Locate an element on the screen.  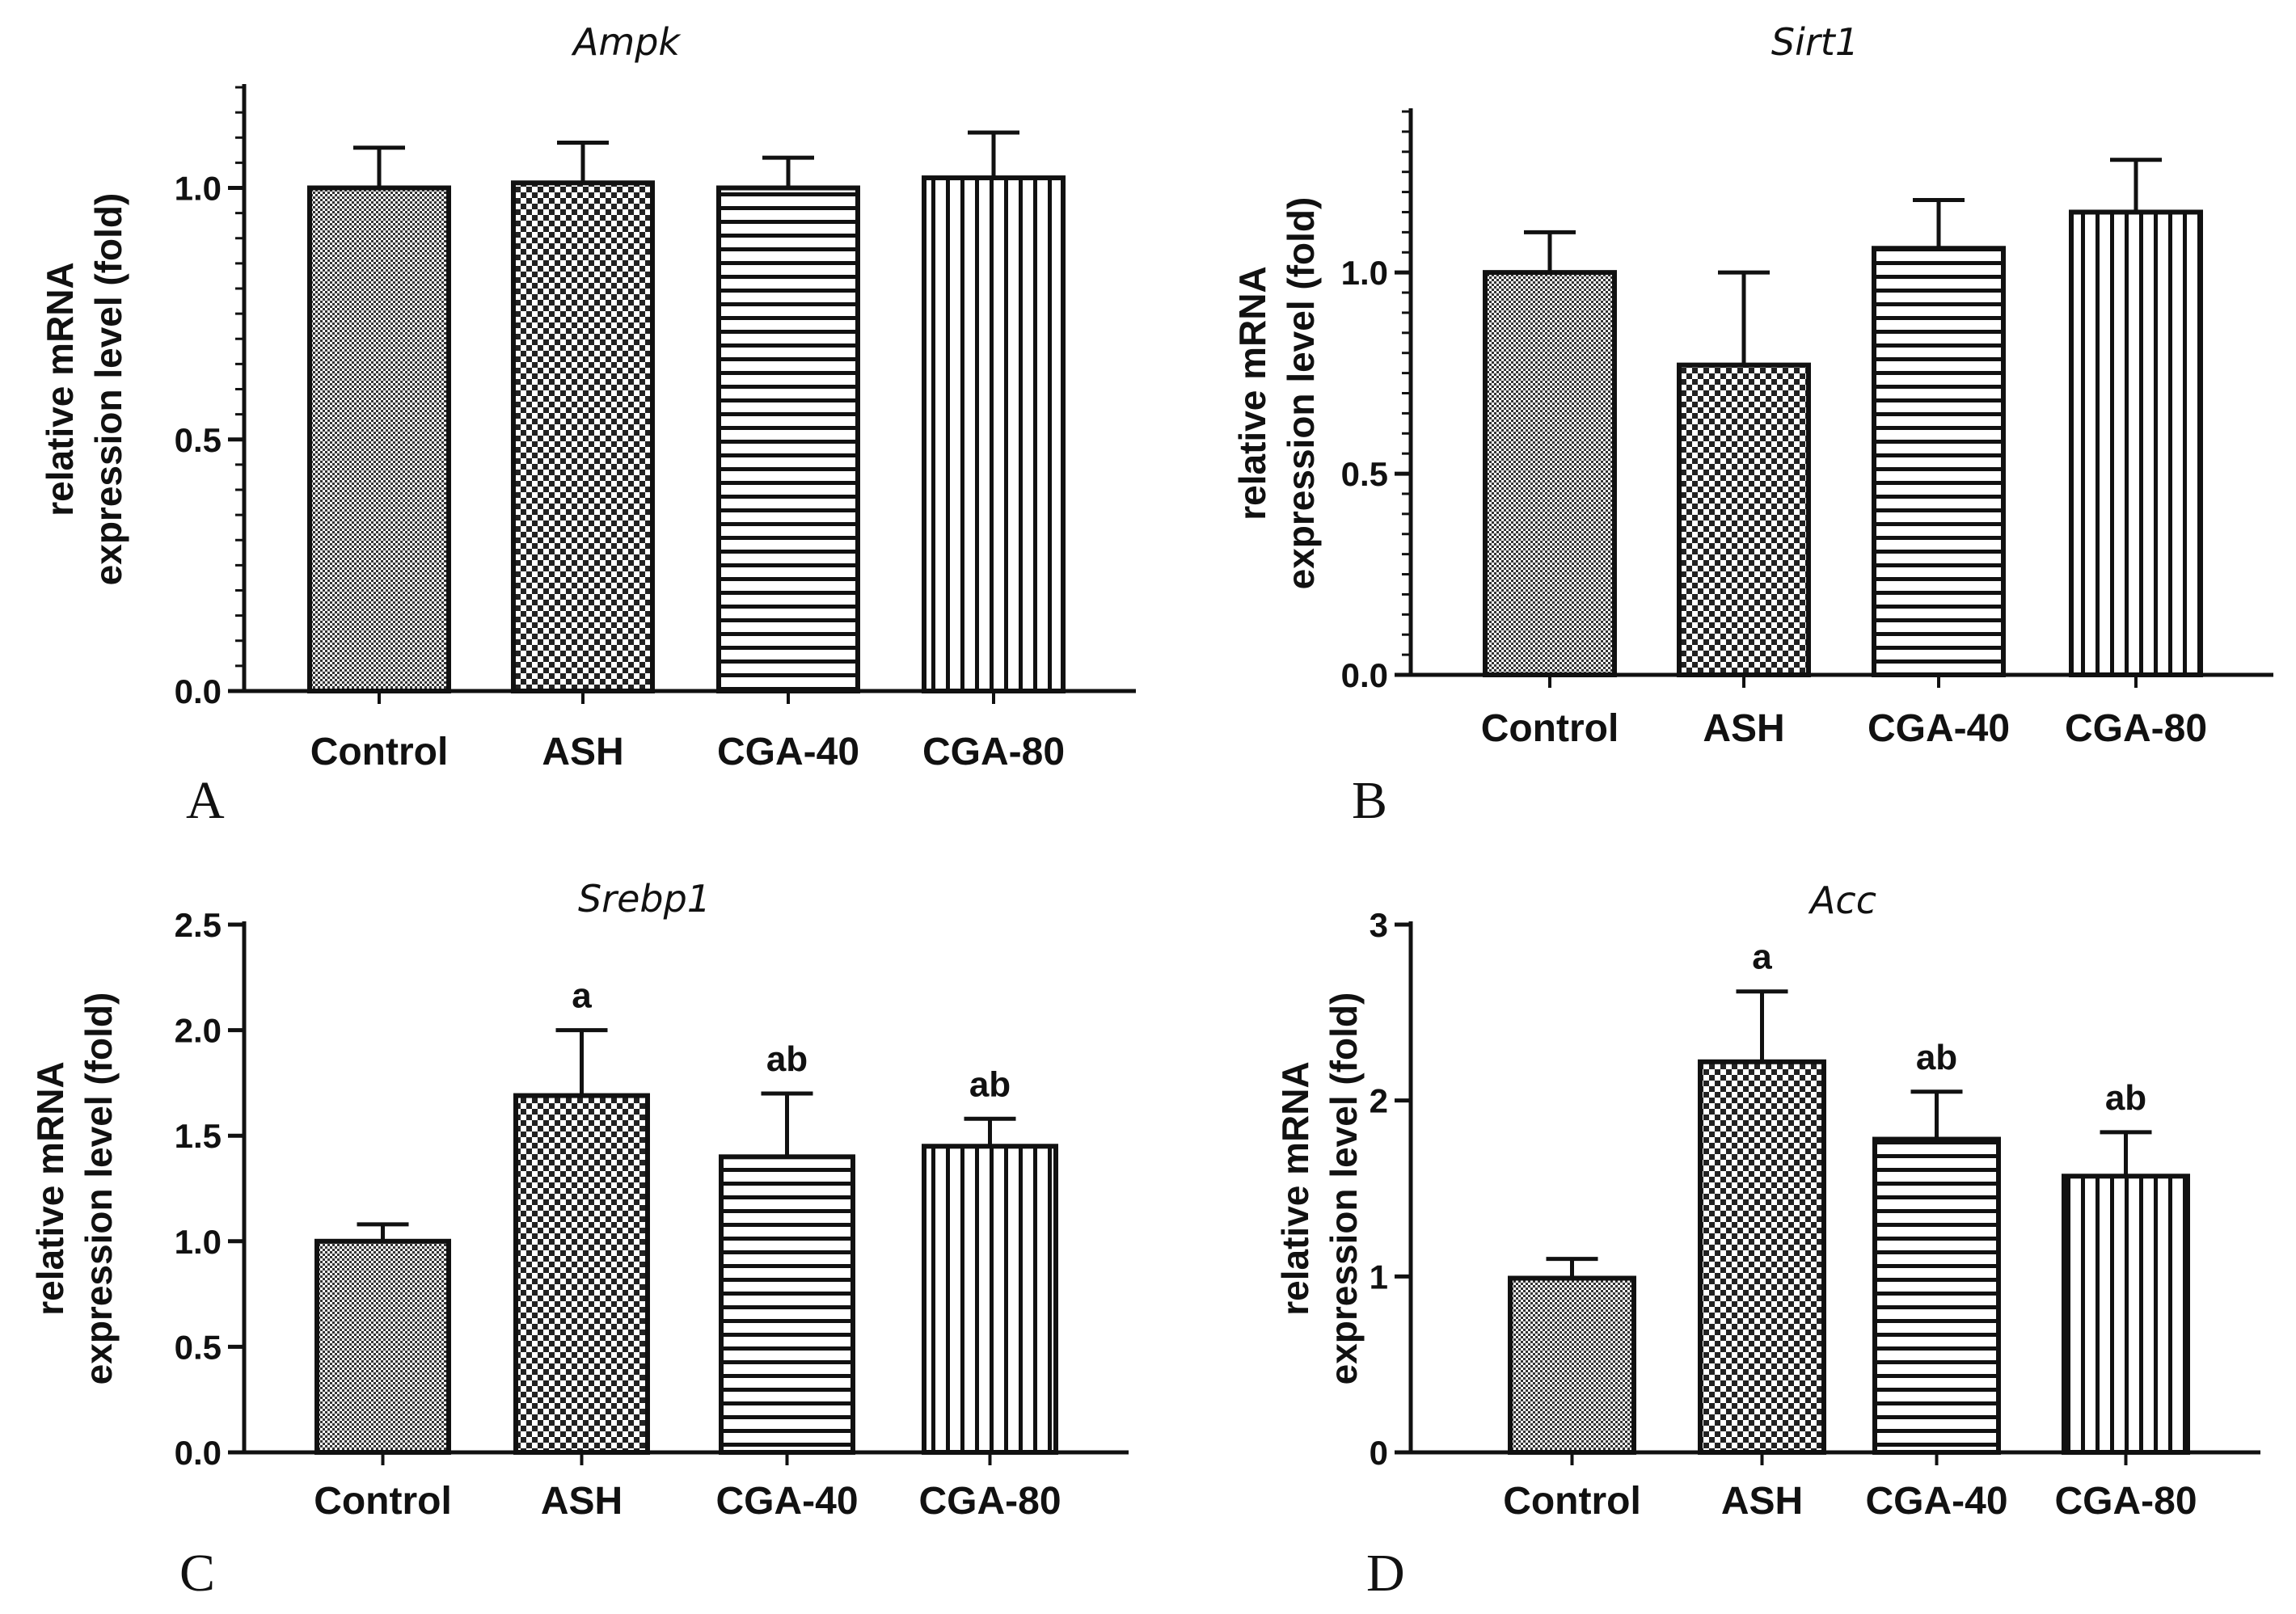
panel-a-y-tick-label: 0.0 is located at coordinates (198, 691).